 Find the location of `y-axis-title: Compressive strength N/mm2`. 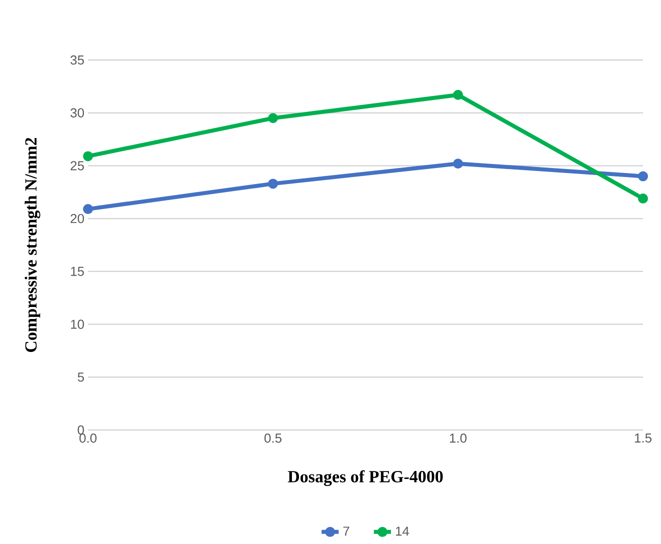

y-axis-title: Compressive strength N/mm2 is located at coordinates (32, 245).